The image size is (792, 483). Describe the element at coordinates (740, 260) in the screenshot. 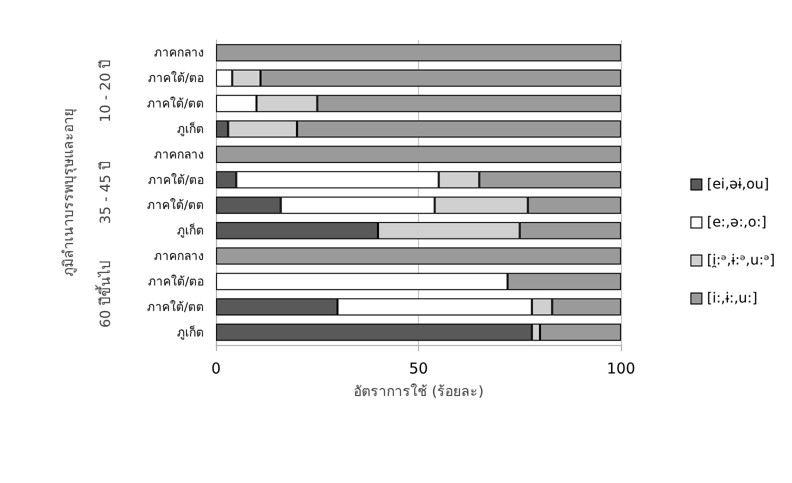

I see `legend-label: [i̯:ᵊ,ɨ:ᵊ,u:ᵊ]` at that location.